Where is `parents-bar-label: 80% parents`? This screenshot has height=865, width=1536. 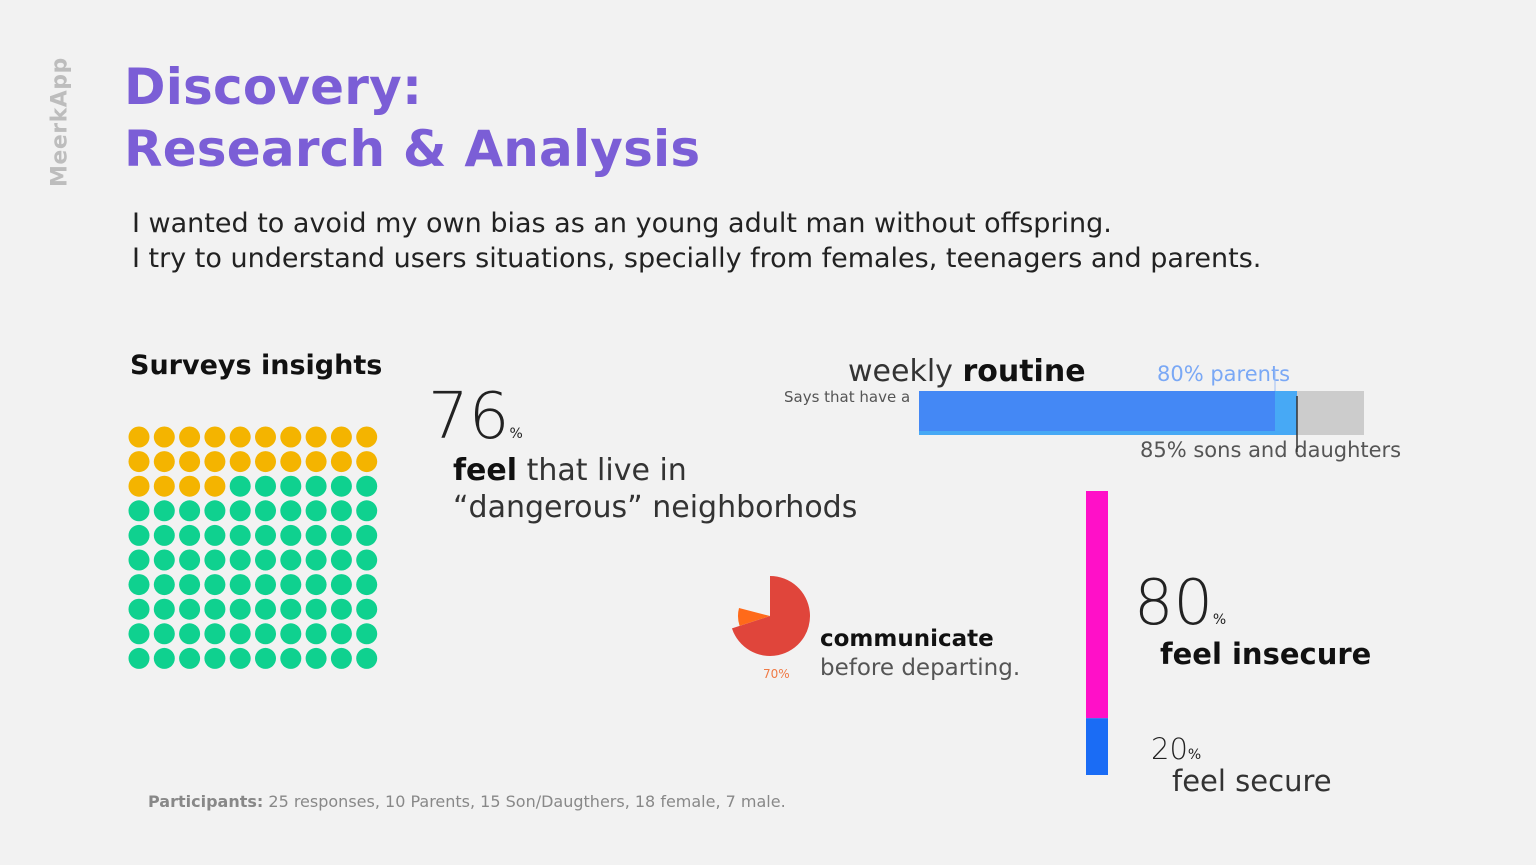
parents-bar-label: 80% parents is located at coordinates (1224, 374).